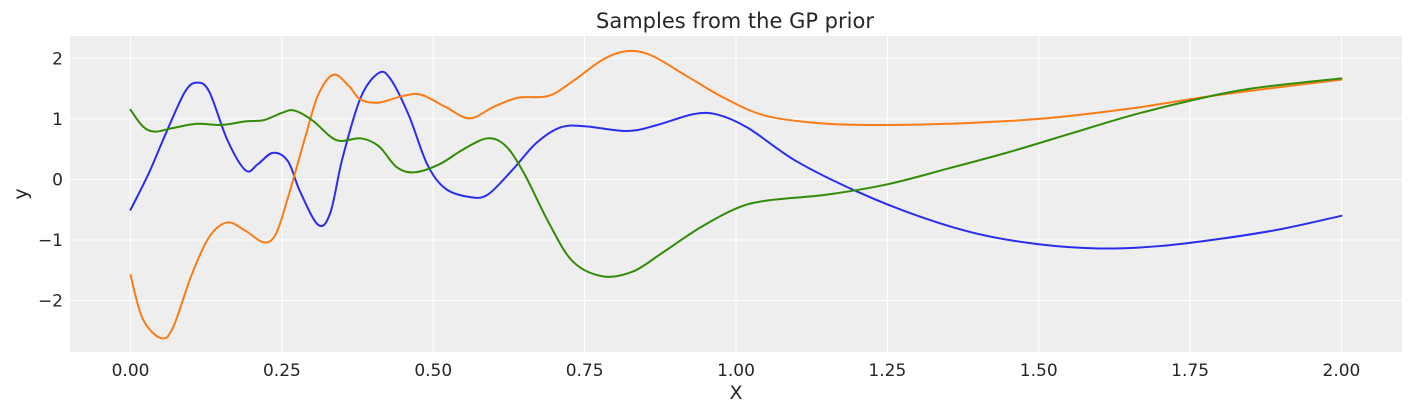  Describe the element at coordinates (1342, 371) in the screenshot. I see `x-tick-label: 2.00` at that location.